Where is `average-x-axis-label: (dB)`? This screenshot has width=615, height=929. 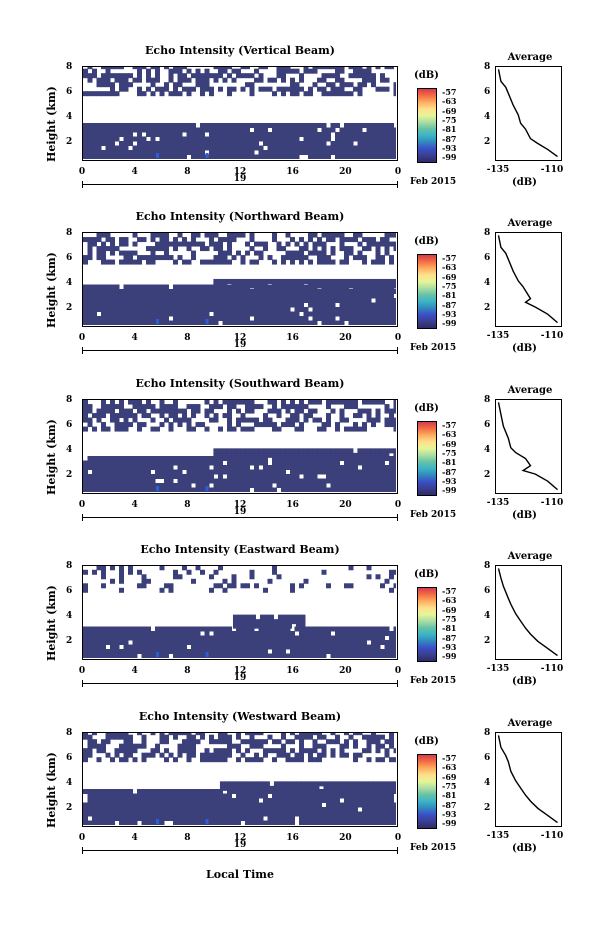 average-x-axis-label: (dB) is located at coordinates (524, 681).